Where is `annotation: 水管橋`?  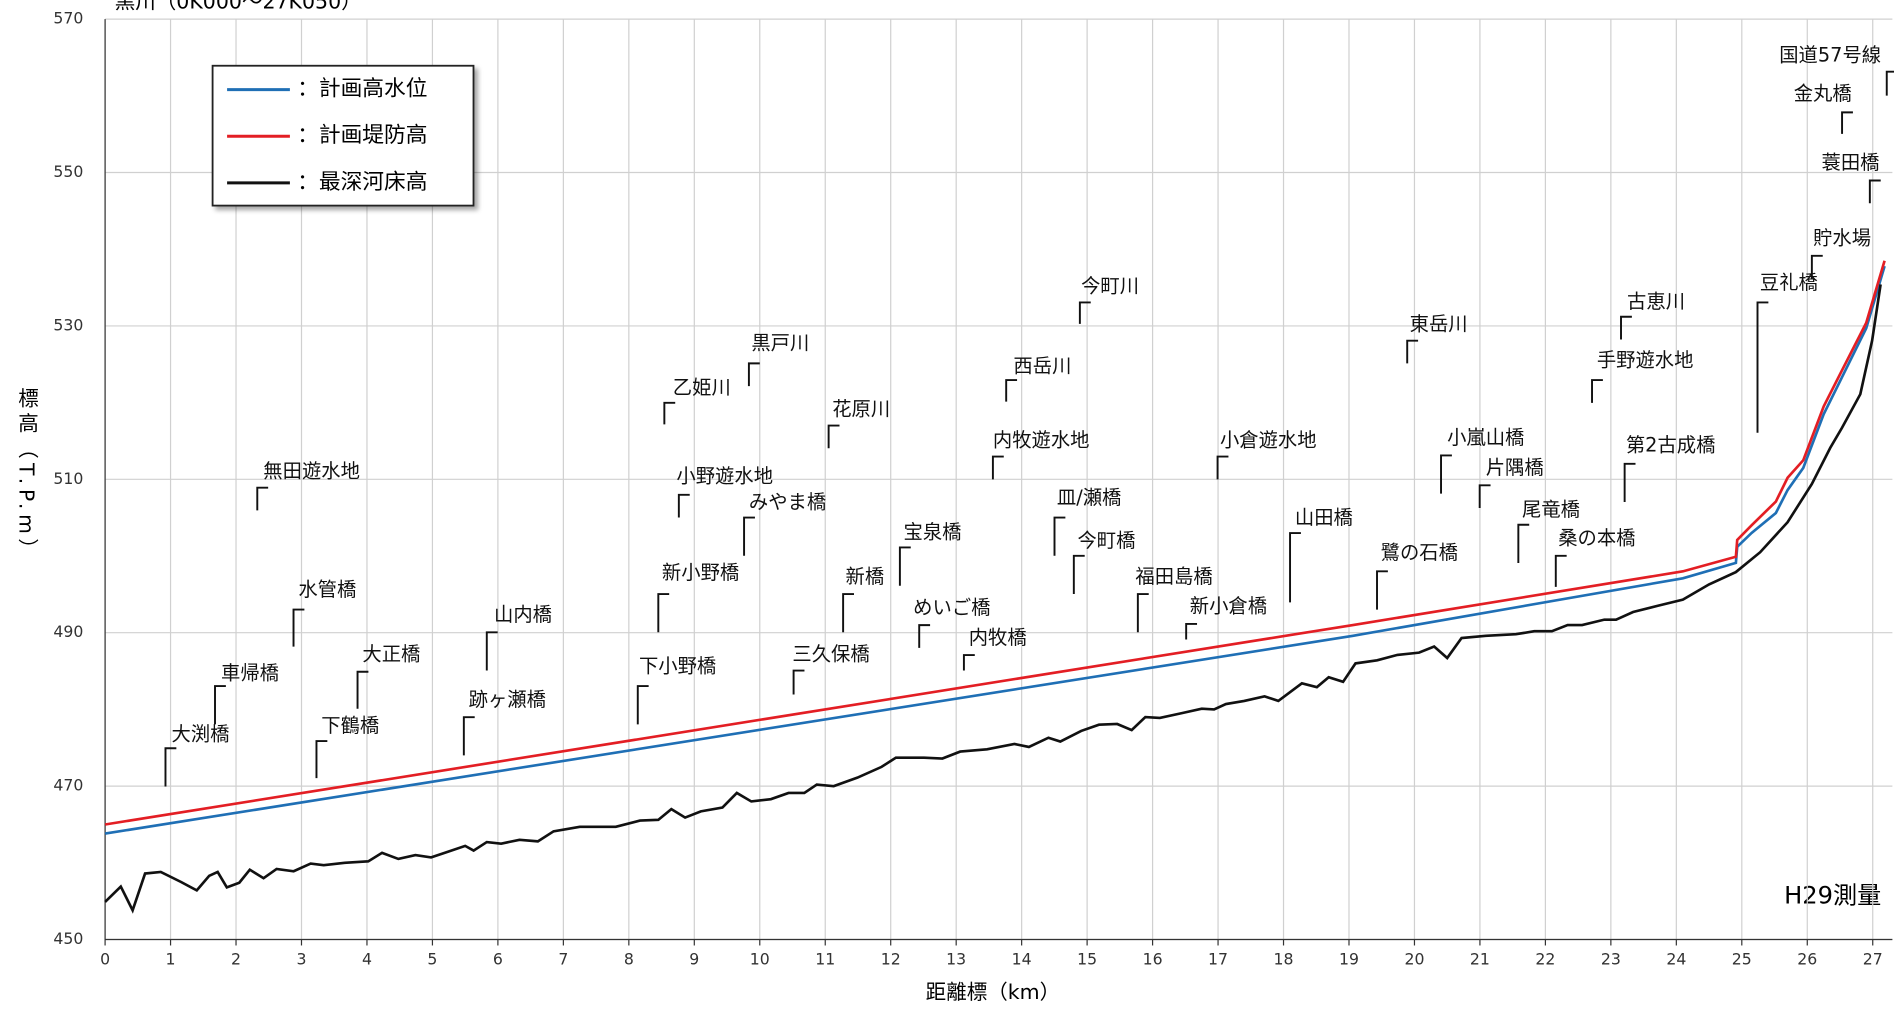
annotation: 水管橋 is located at coordinates (327, 589).